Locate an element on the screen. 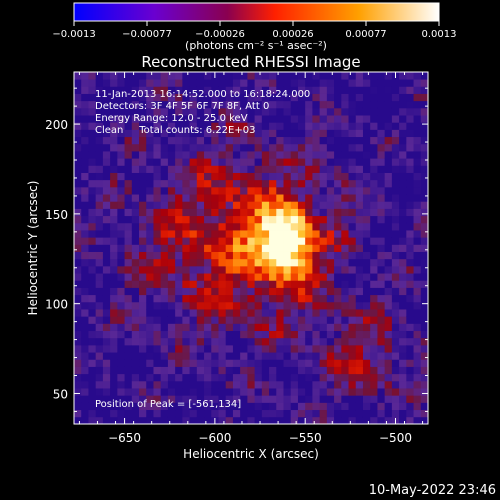 Image resolution: width=500 pixels, height=500 pixels. colorbar-tick-label: −0.0013 is located at coordinates (73, 34).